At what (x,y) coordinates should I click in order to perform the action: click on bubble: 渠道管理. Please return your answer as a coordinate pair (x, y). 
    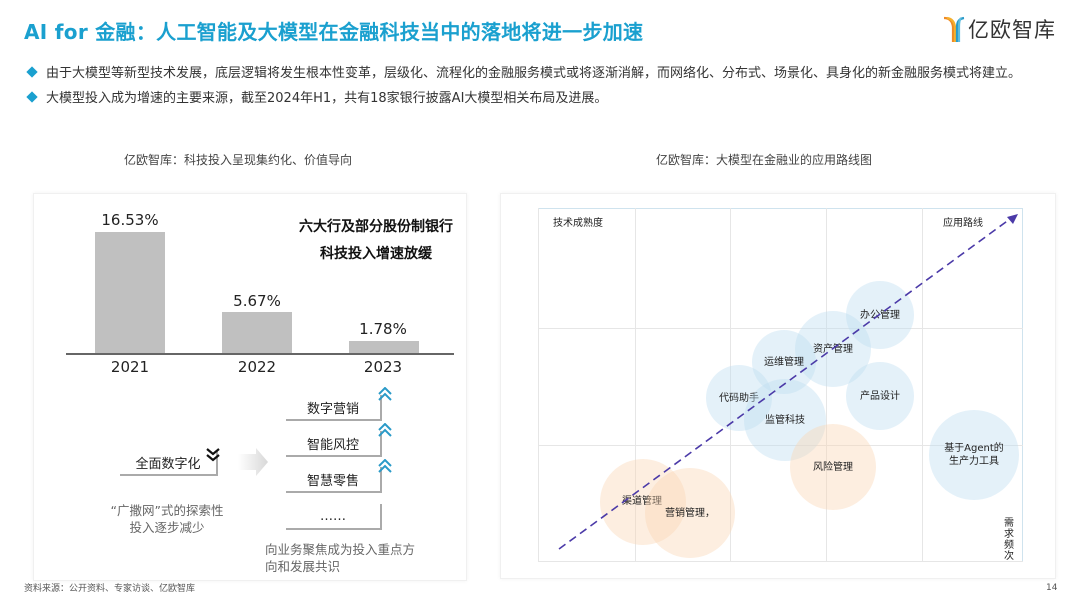
    Looking at the image, I should click on (643, 502).